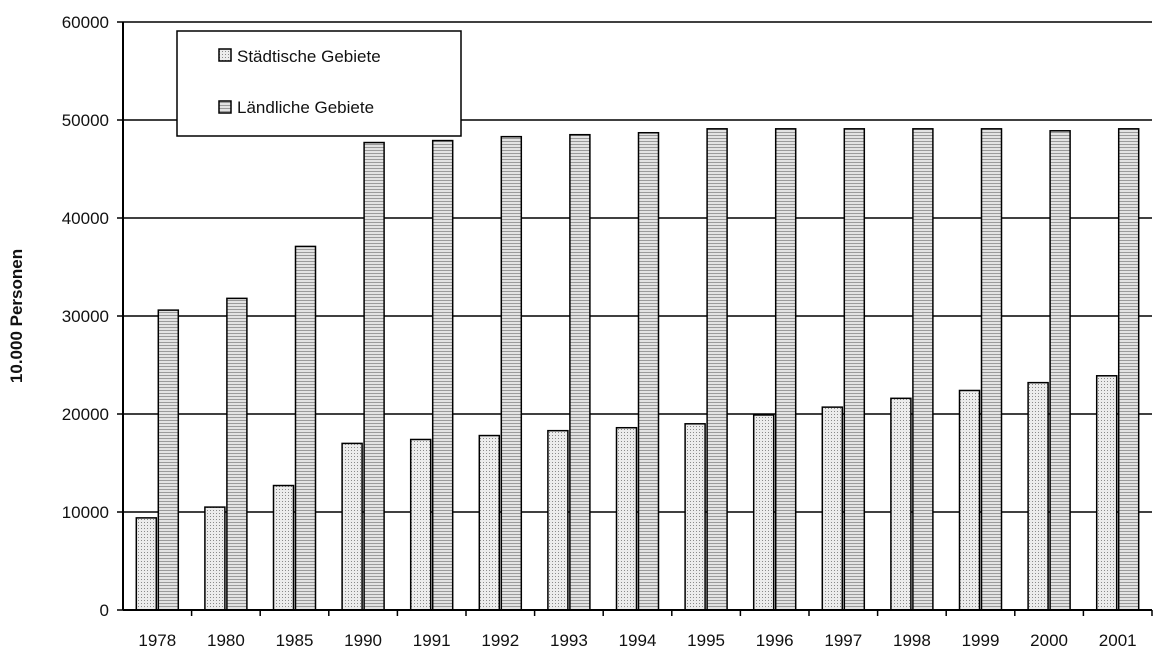 This screenshot has height=655, width=1156. What do you see at coordinates (225, 55) in the screenshot?
I see `legend-swatch-urban` at bounding box center [225, 55].